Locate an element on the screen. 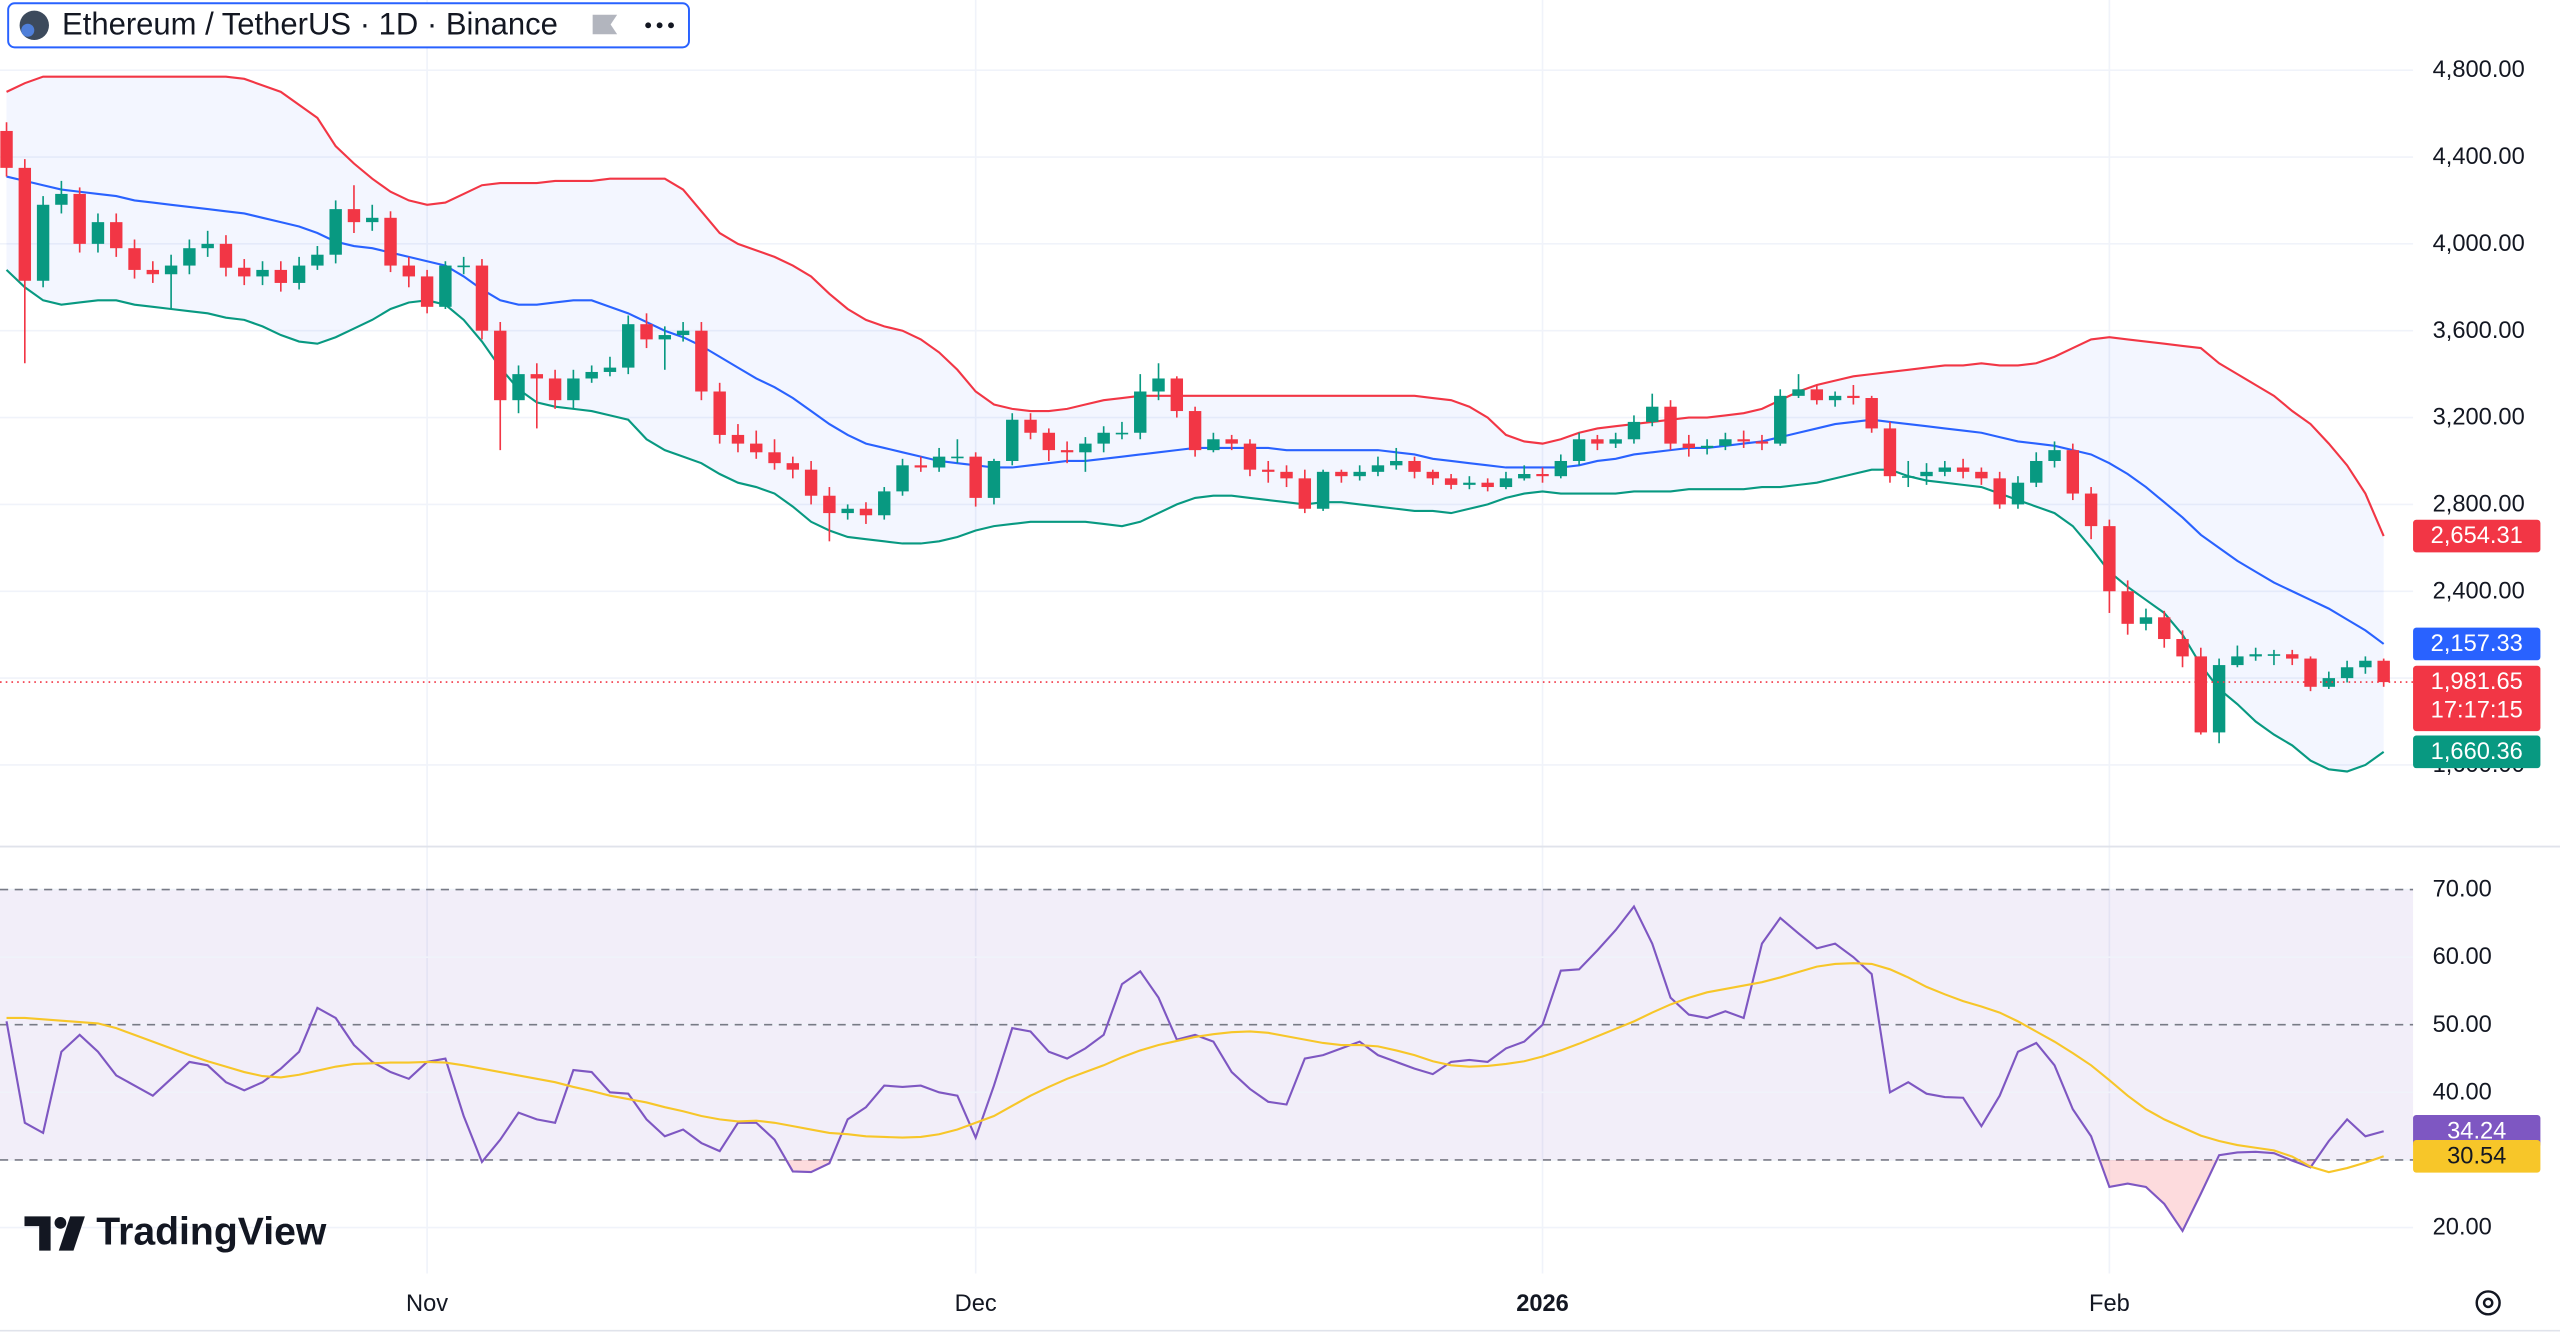  flag-icon is located at coordinates (605, 24).